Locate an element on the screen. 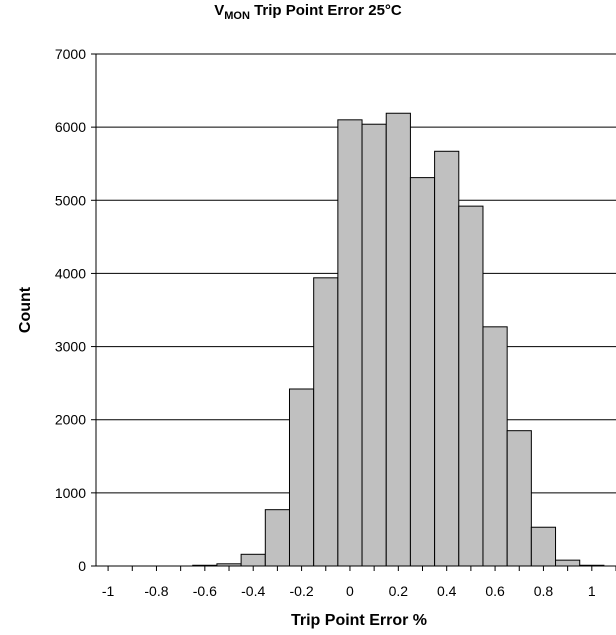 This screenshot has width=616, height=635. y-tick-label: 6000 is located at coordinates (70, 127).